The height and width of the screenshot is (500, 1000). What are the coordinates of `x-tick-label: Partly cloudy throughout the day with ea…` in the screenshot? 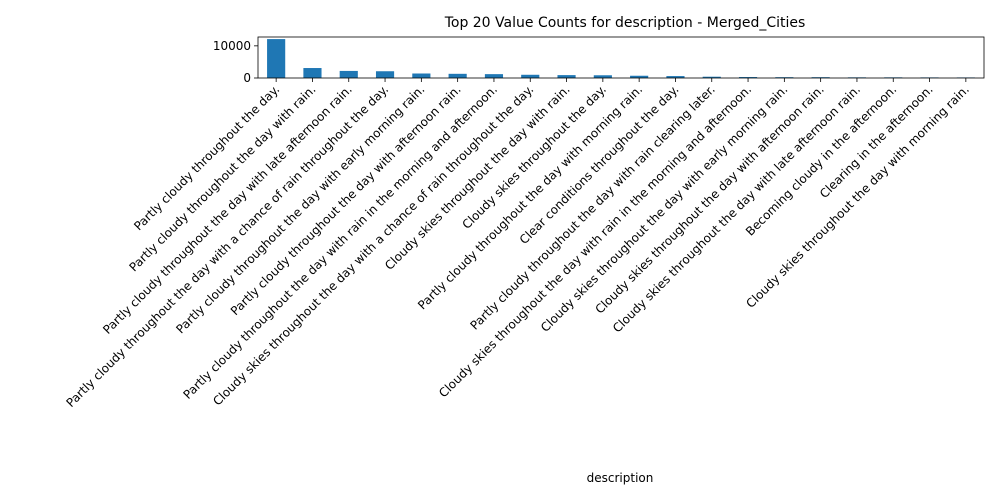 It's located at (300, 209).